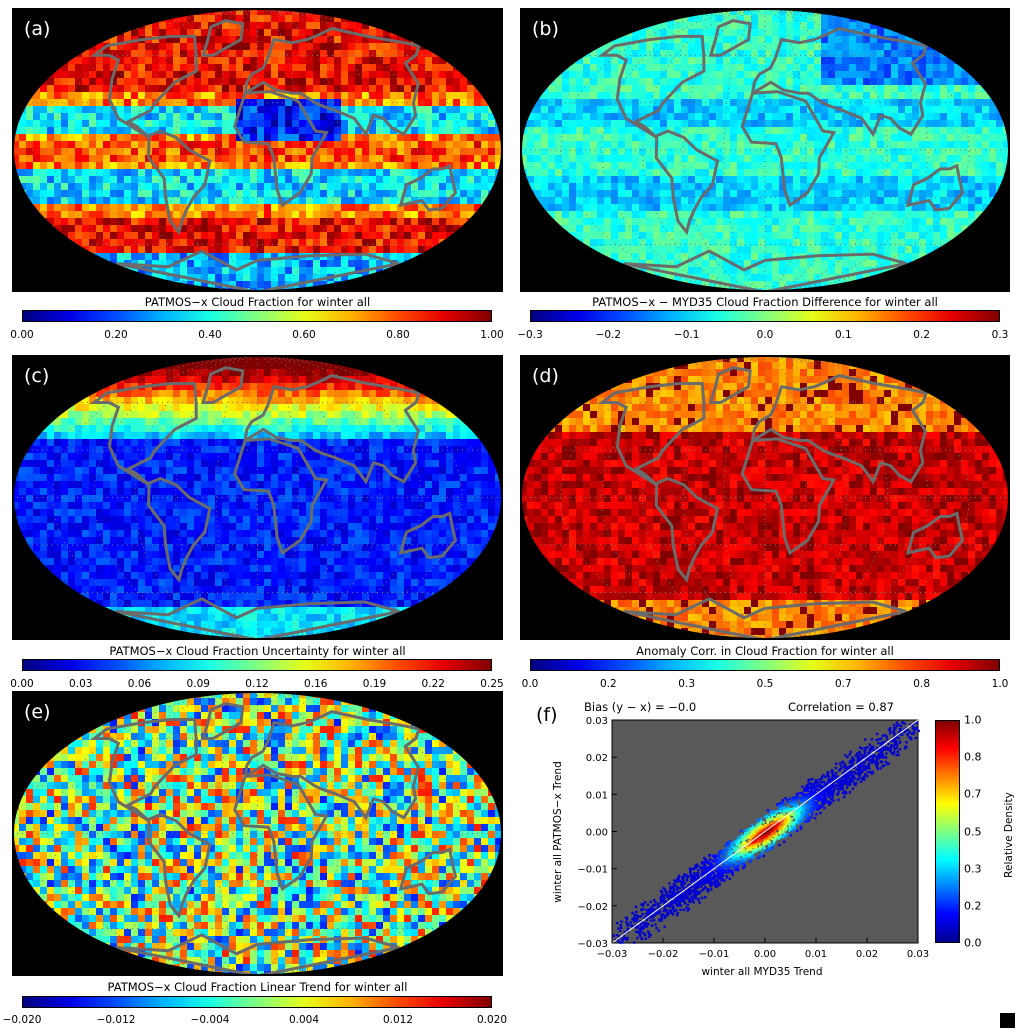  What do you see at coordinates (947, 831) in the screenshot?
I see `density-colorbar` at bounding box center [947, 831].